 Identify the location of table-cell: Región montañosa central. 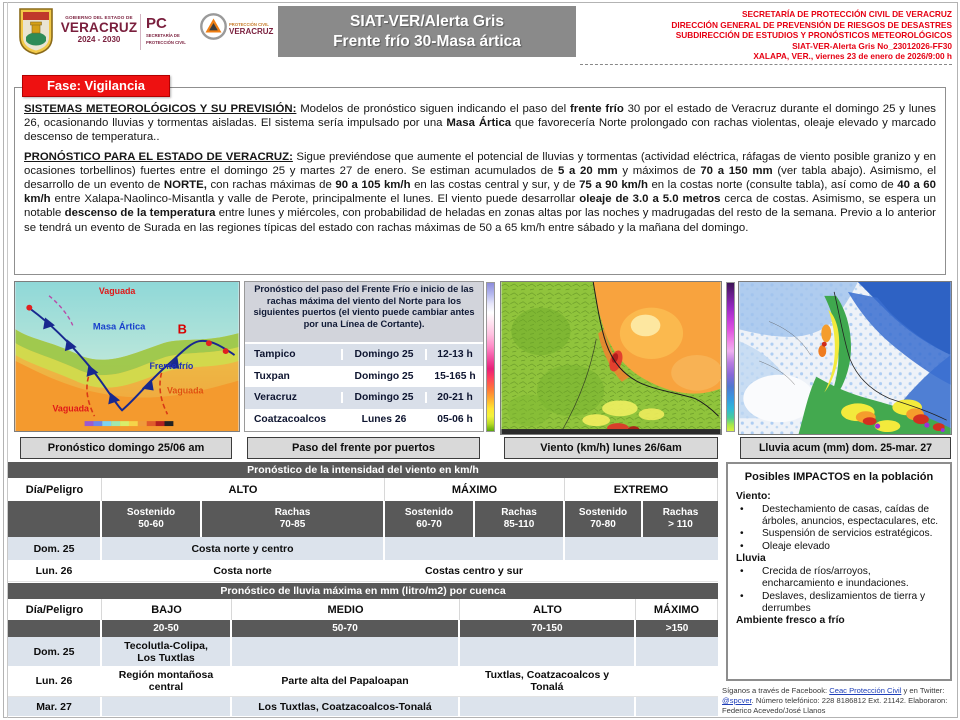
(167, 681).